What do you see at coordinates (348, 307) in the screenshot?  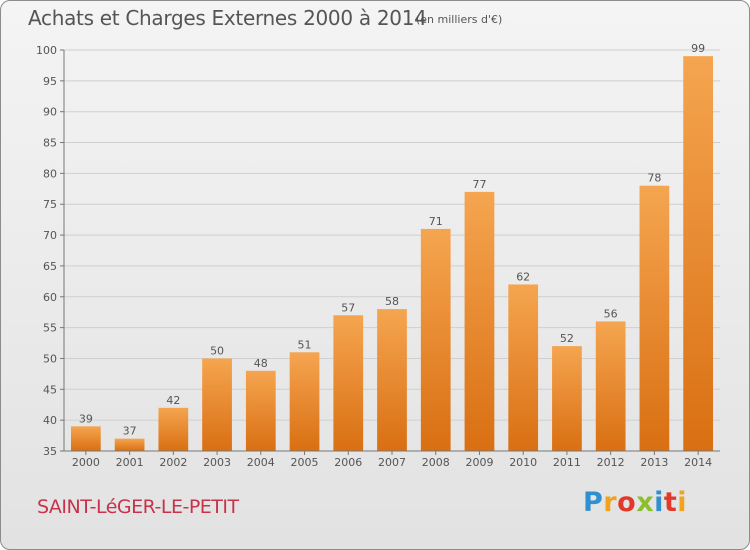 I see `data-label: 57` at bounding box center [348, 307].